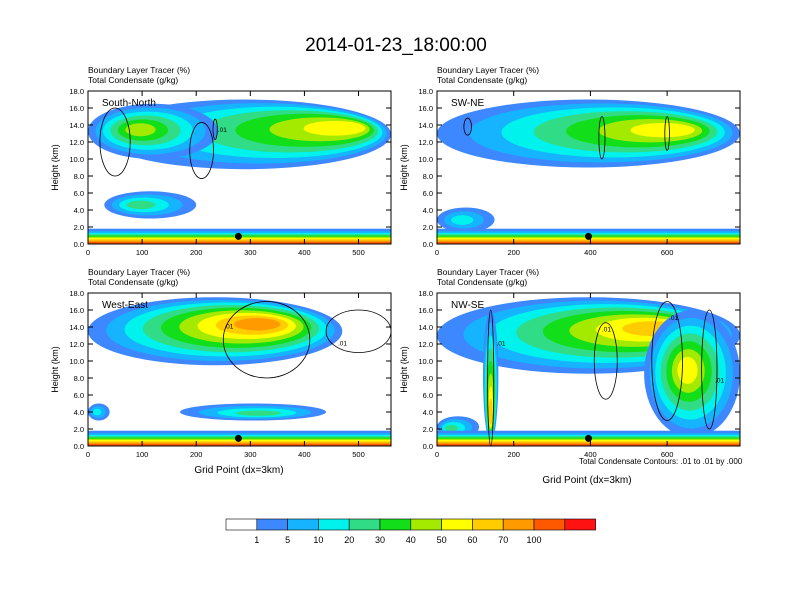 The height and width of the screenshot is (612, 792). What do you see at coordinates (437, 252) in the screenshot?
I see `x-tick-label: 0` at bounding box center [437, 252].